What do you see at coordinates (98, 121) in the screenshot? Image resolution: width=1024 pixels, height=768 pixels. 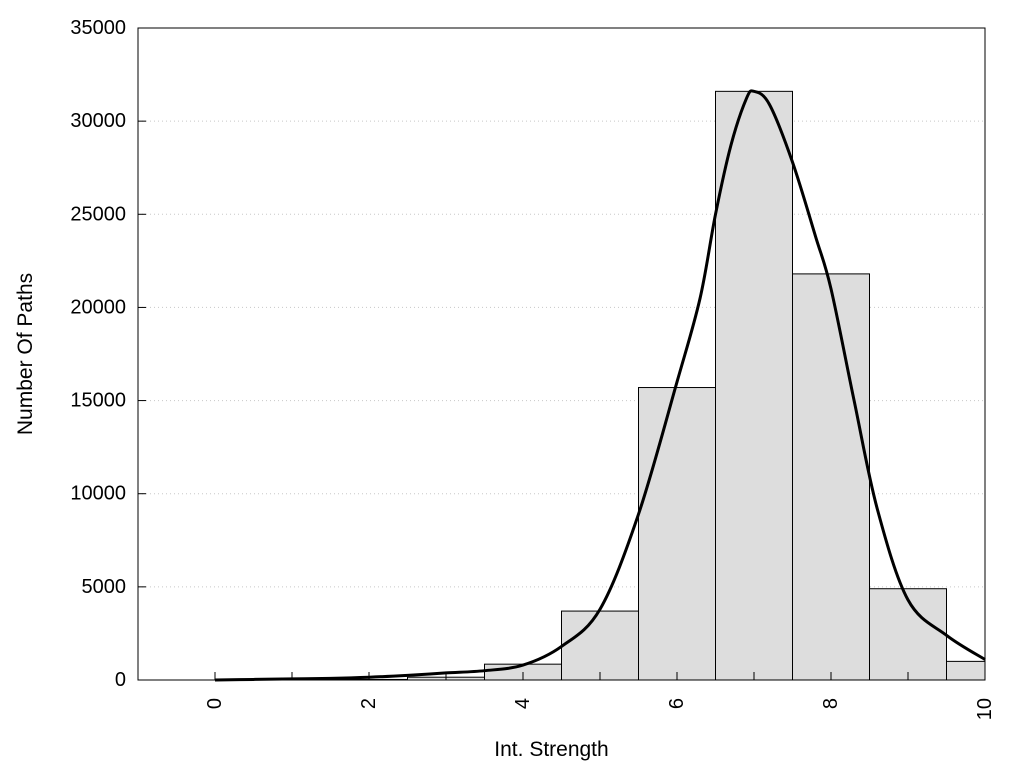 I see `y-tick-label: 30000` at bounding box center [98, 121].